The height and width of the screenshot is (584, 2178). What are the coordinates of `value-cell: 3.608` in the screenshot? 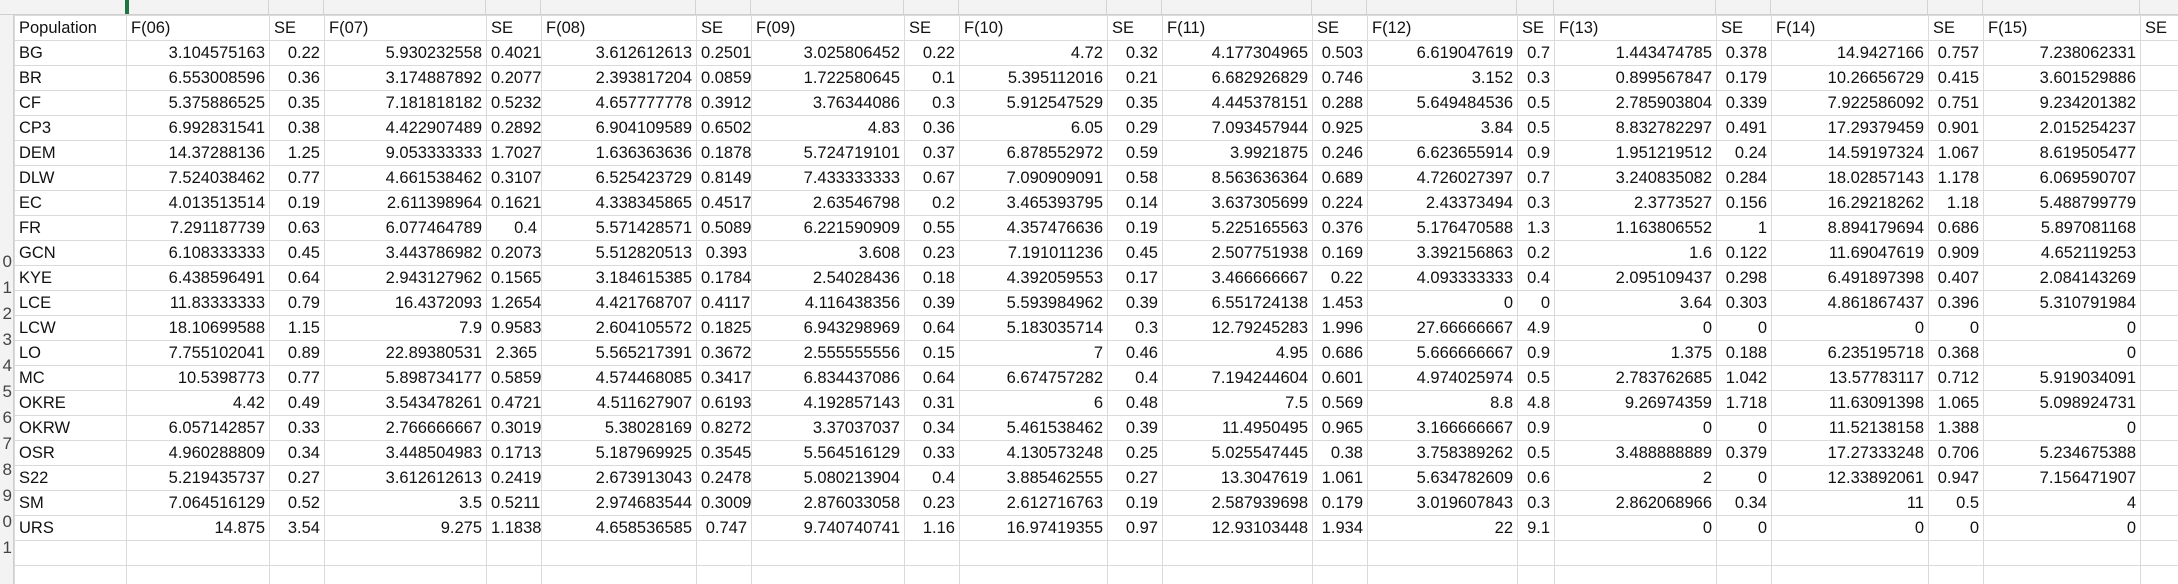 It's located at (828, 253).